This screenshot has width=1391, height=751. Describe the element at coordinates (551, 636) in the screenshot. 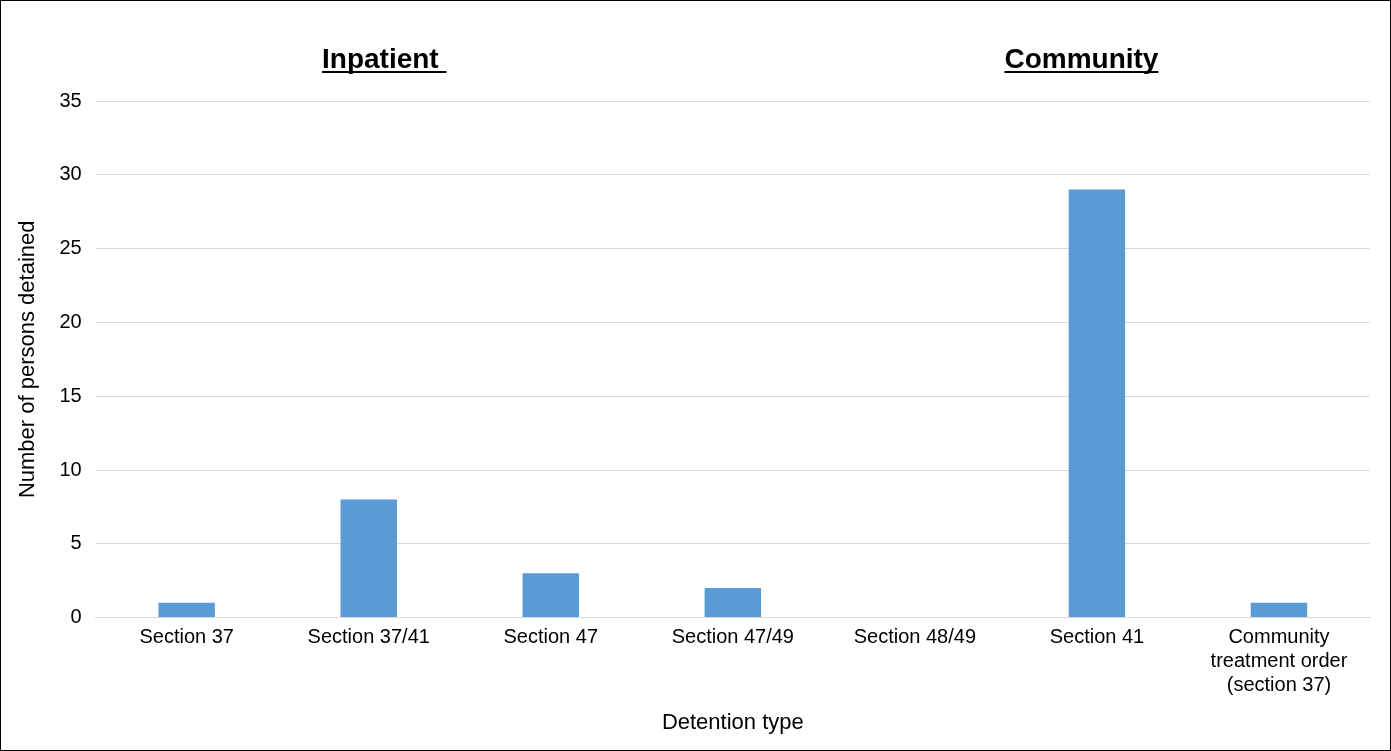

I see `x-tick-label: Section 47` at that location.